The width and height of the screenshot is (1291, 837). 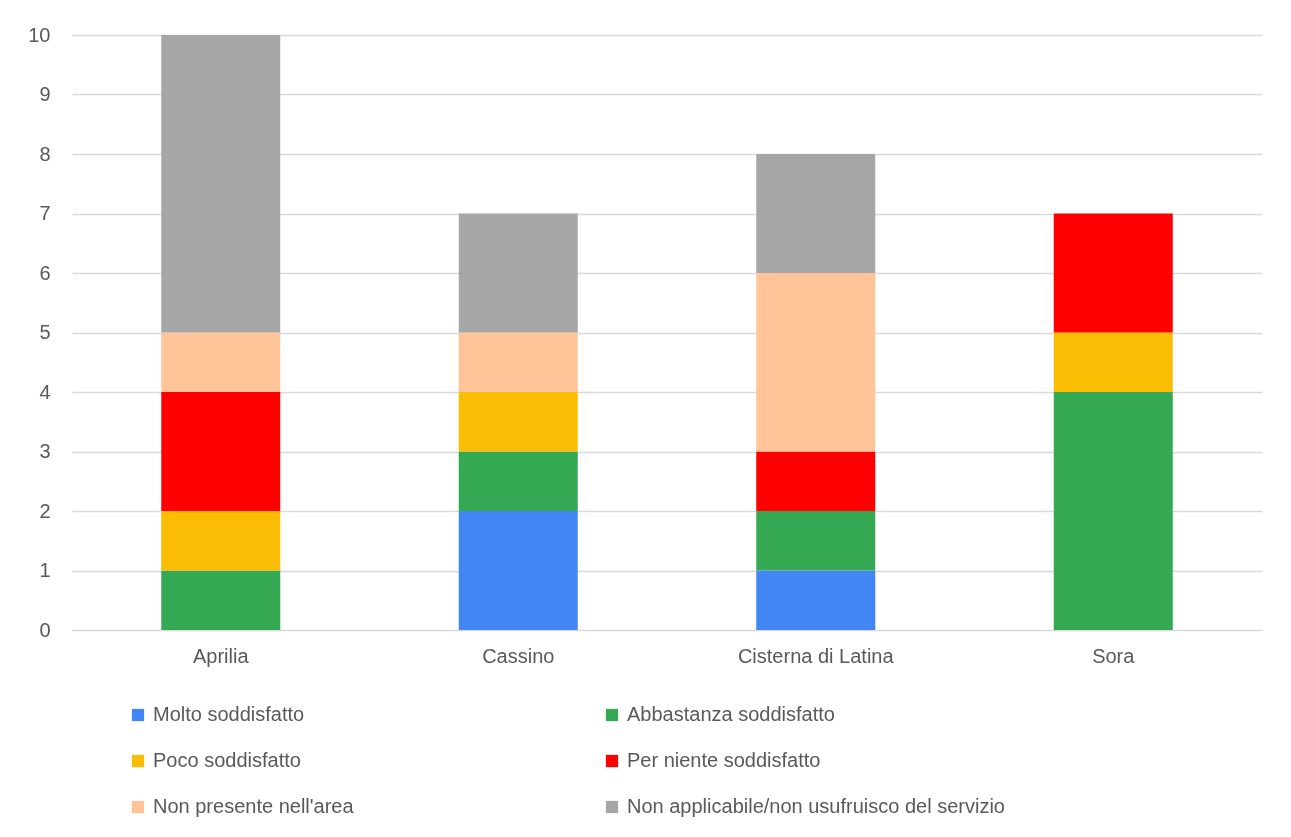 What do you see at coordinates (229, 714) in the screenshot?
I see `legend-label: Molto soddisfatto` at bounding box center [229, 714].